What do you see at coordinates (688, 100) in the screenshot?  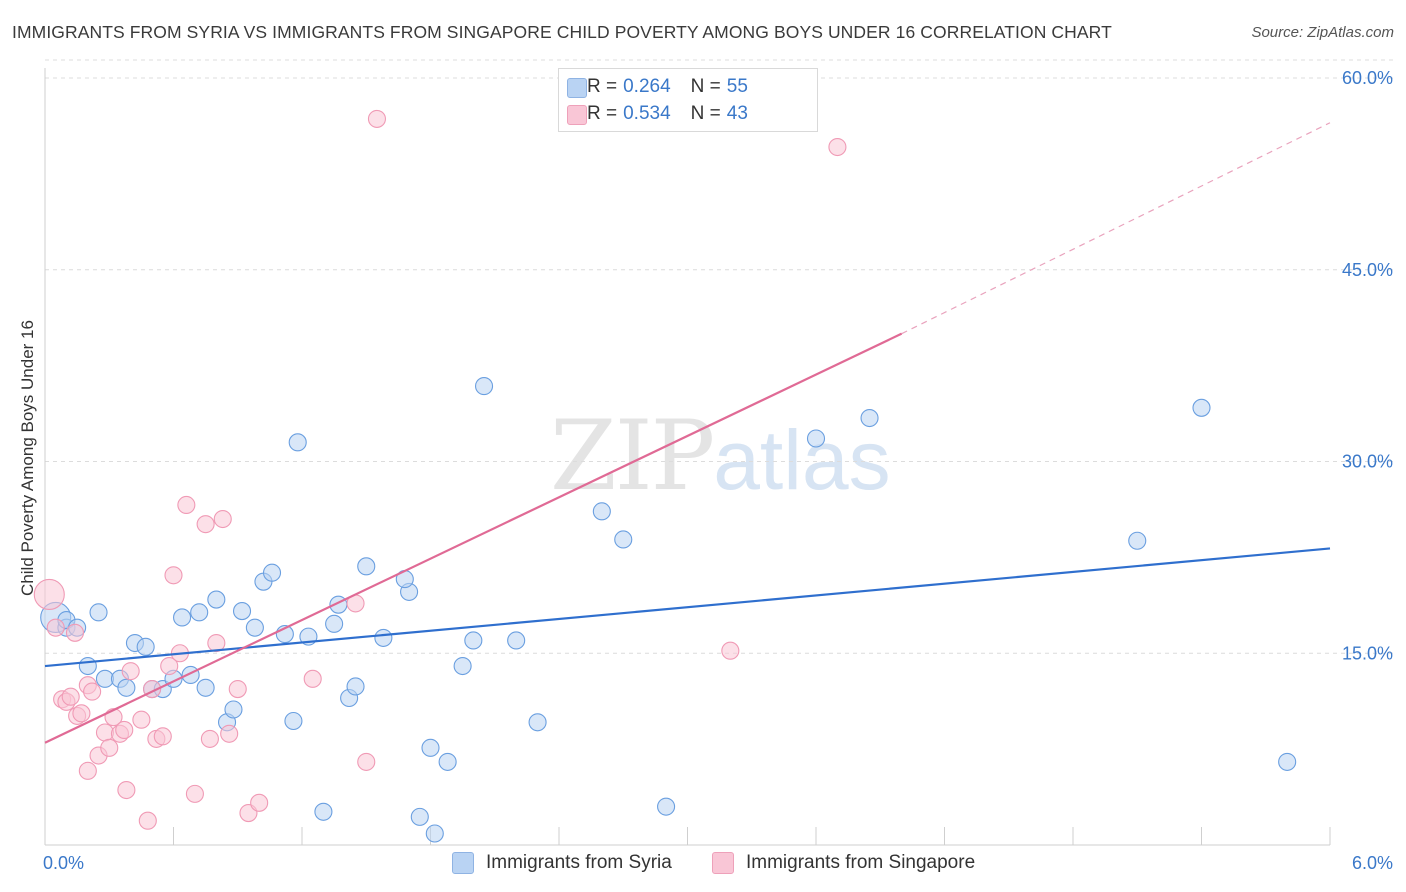 I see `stats-legend: R = 0.264 N = 55 R = 0.534 N = 43` at bounding box center [688, 100].